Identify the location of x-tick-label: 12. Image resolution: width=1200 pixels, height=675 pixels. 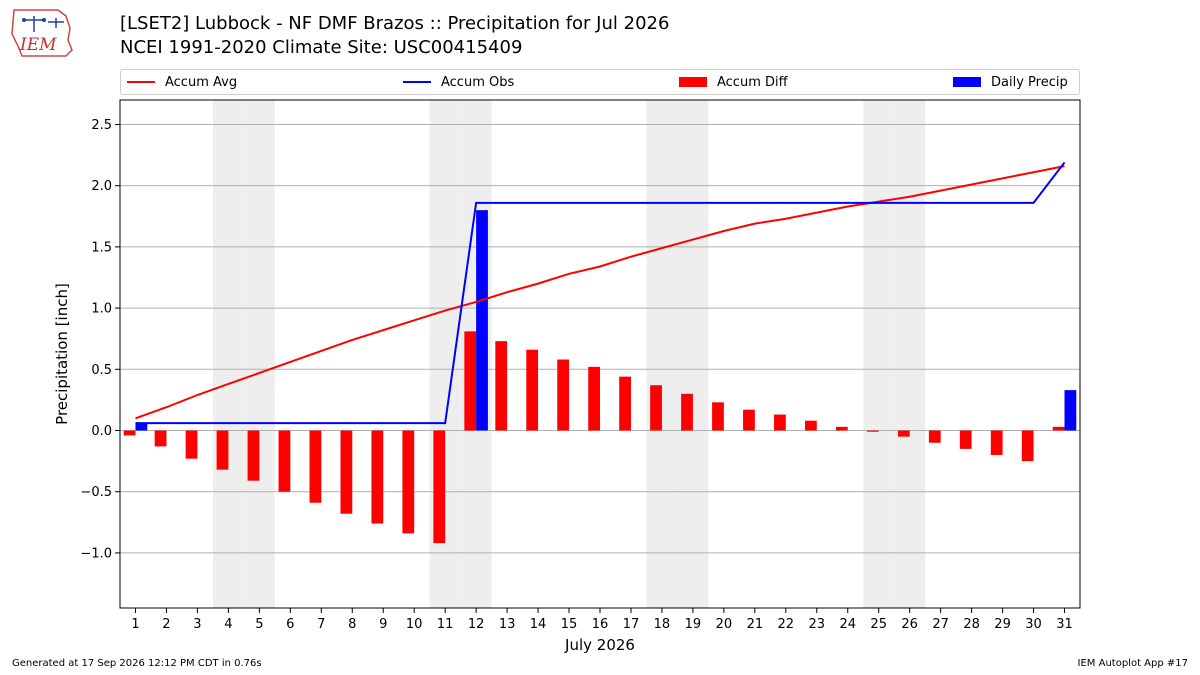
(476, 624).